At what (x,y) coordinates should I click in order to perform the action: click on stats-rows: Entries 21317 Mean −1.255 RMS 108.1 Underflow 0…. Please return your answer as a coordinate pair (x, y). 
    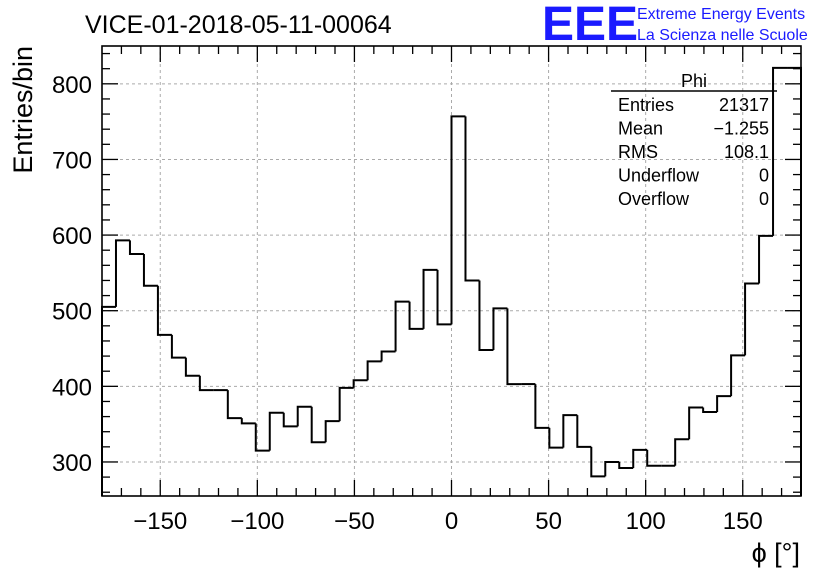
    Looking at the image, I should click on (693, 152).